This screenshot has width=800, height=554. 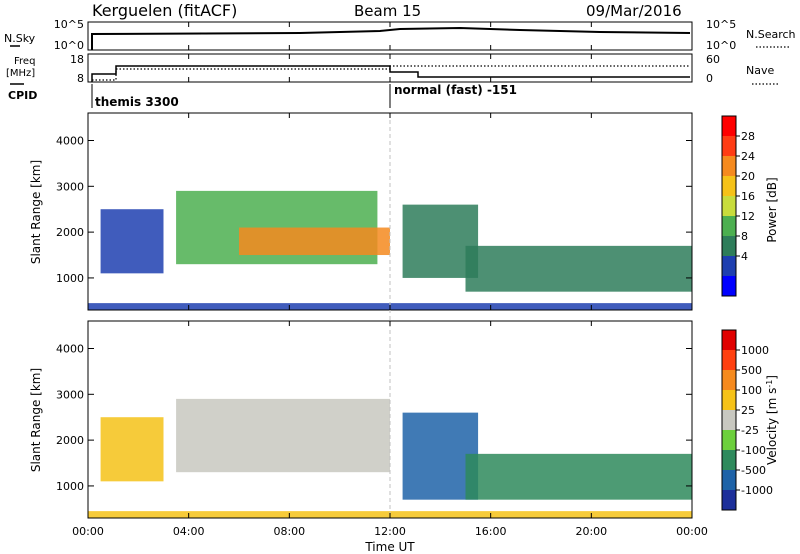 What do you see at coordinates (80, 78) in the screenshot?
I see `freq-tick-bottom: 8` at bounding box center [80, 78].